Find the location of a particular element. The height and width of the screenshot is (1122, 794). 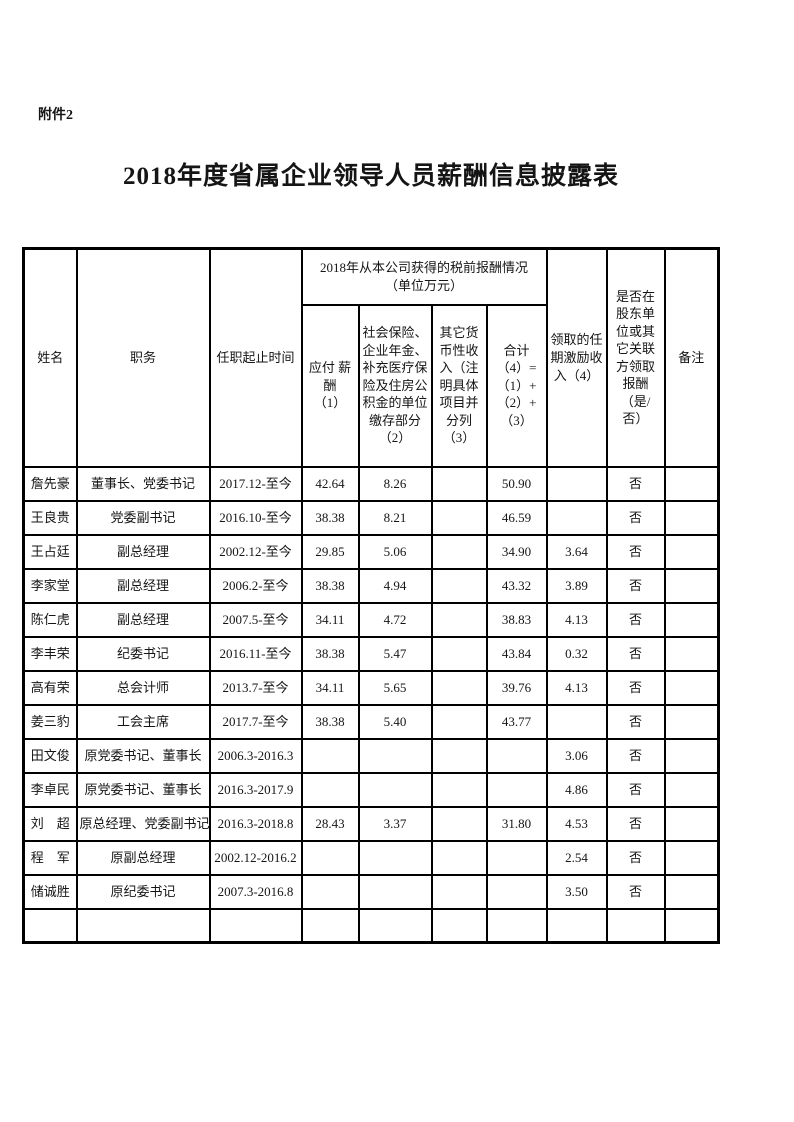

cell-name: 刘 超 is located at coordinates (50, 823).